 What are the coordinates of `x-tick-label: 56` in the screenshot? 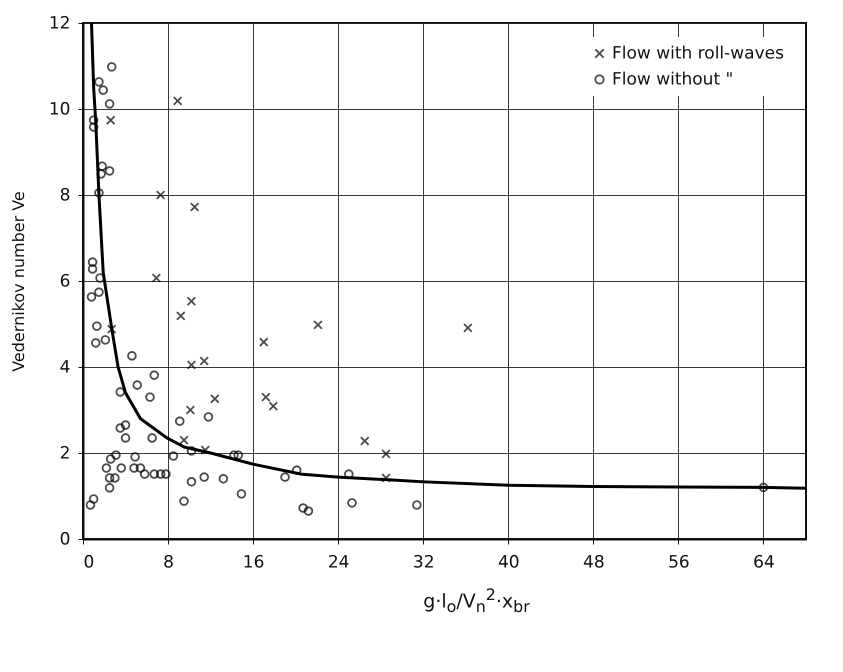 It's located at (679, 562).